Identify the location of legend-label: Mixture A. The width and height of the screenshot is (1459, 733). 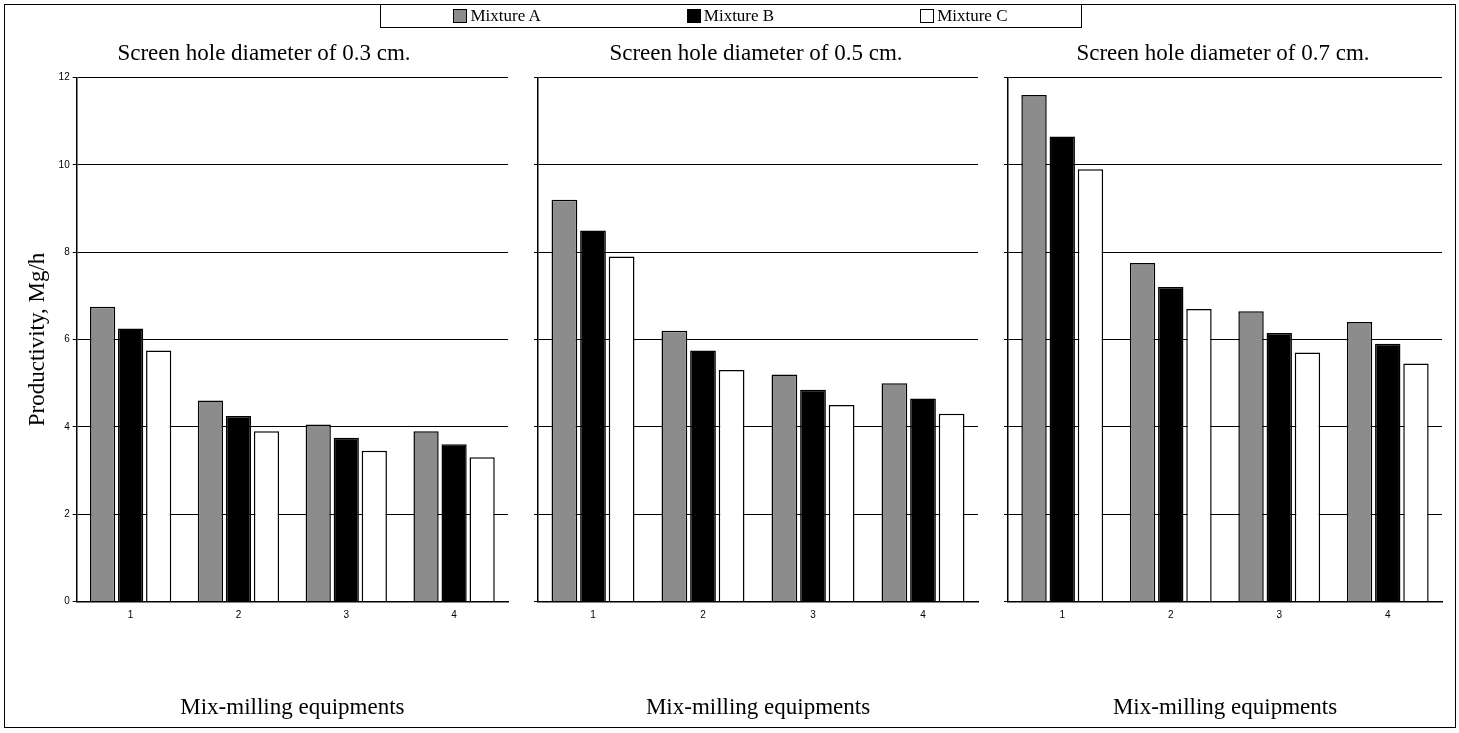
(505, 16).